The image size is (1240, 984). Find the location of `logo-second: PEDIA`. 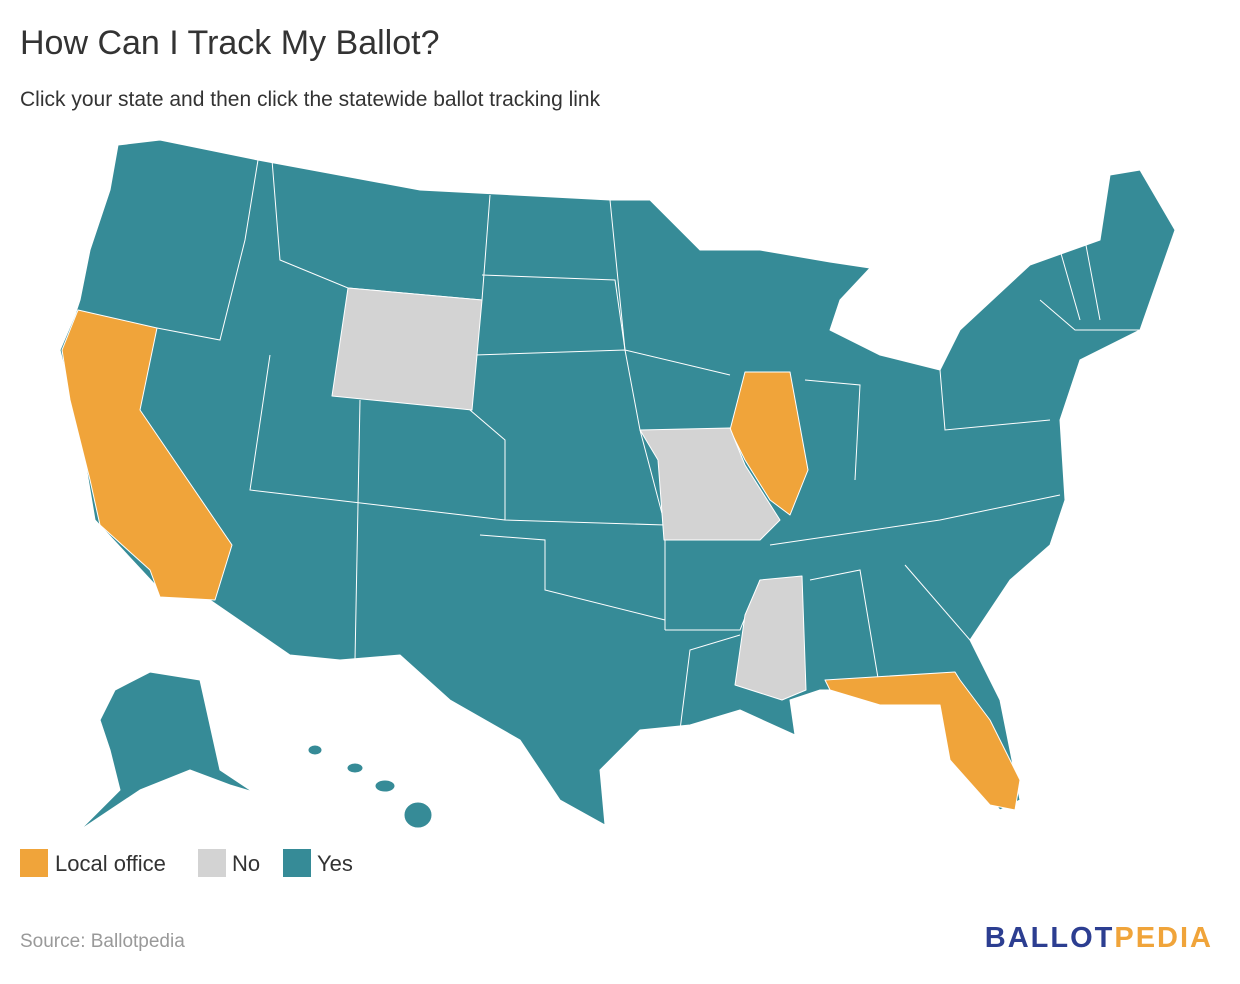

logo-second: PEDIA is located at coordinates (1163, 938).